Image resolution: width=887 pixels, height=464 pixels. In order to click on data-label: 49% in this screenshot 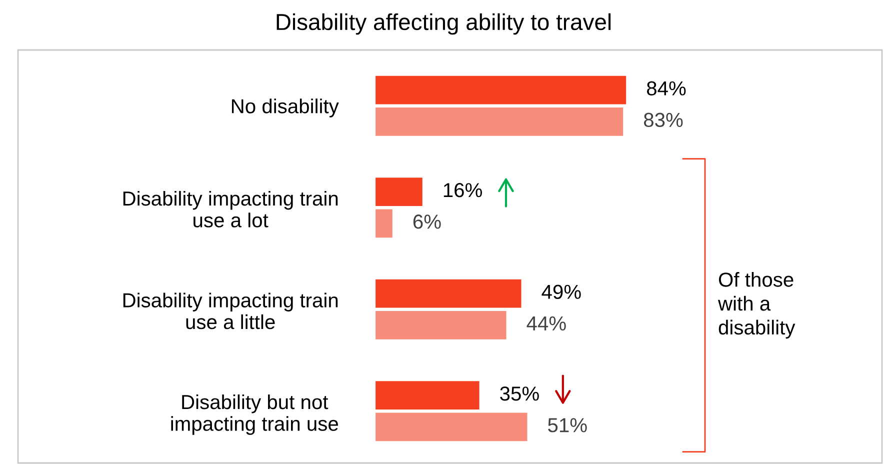, I will do `click(561, 292)`.